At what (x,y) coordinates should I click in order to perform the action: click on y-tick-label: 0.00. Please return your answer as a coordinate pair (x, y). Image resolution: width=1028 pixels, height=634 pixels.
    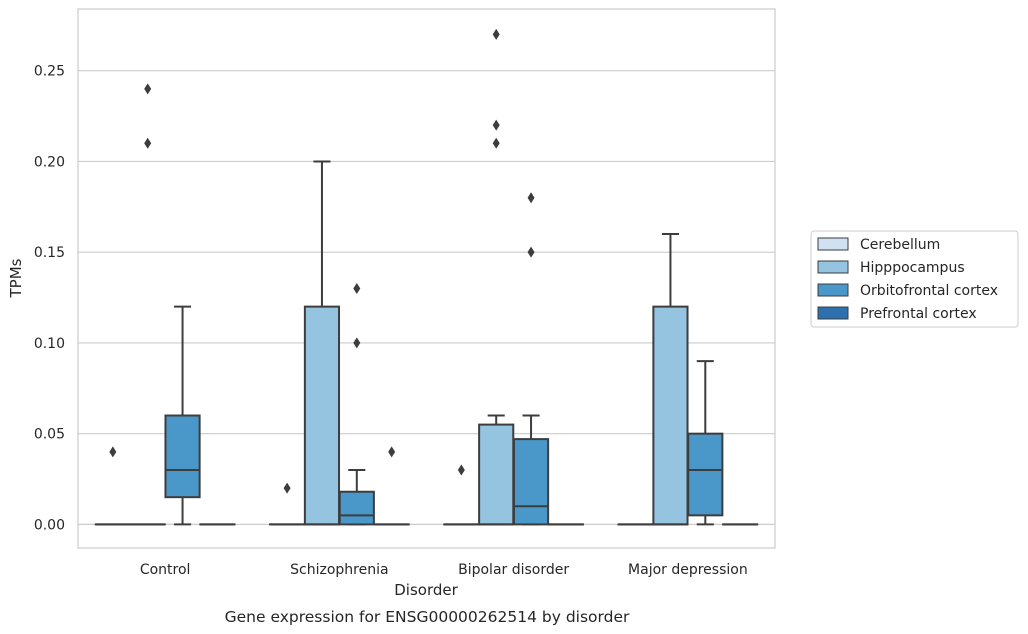
    Looking at the image, I should click on (49, 525).